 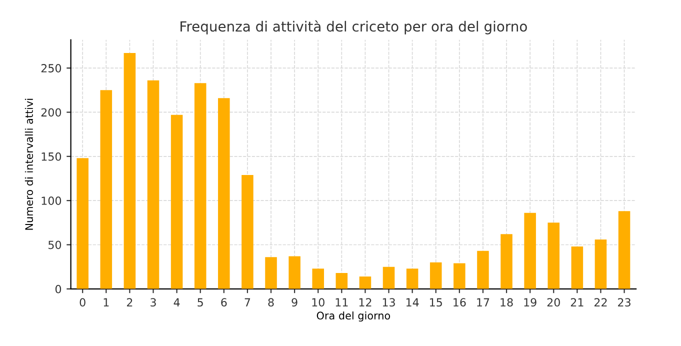 I want to click on x-tick-label: 9, so click(x=295, y=302).